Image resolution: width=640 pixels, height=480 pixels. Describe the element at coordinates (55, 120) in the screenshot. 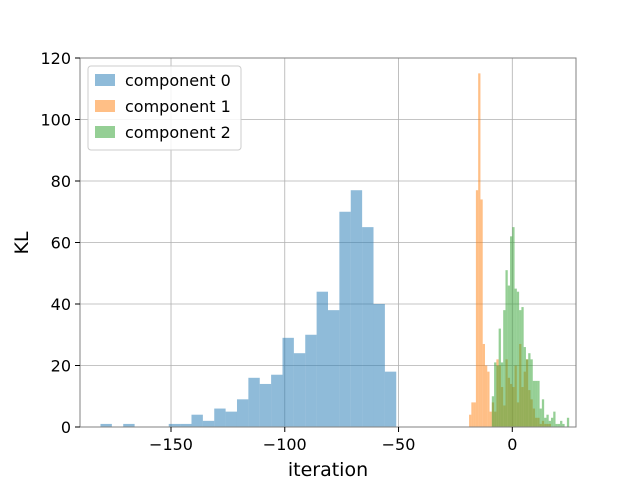

I see `y-tick-label: 100` at that location.